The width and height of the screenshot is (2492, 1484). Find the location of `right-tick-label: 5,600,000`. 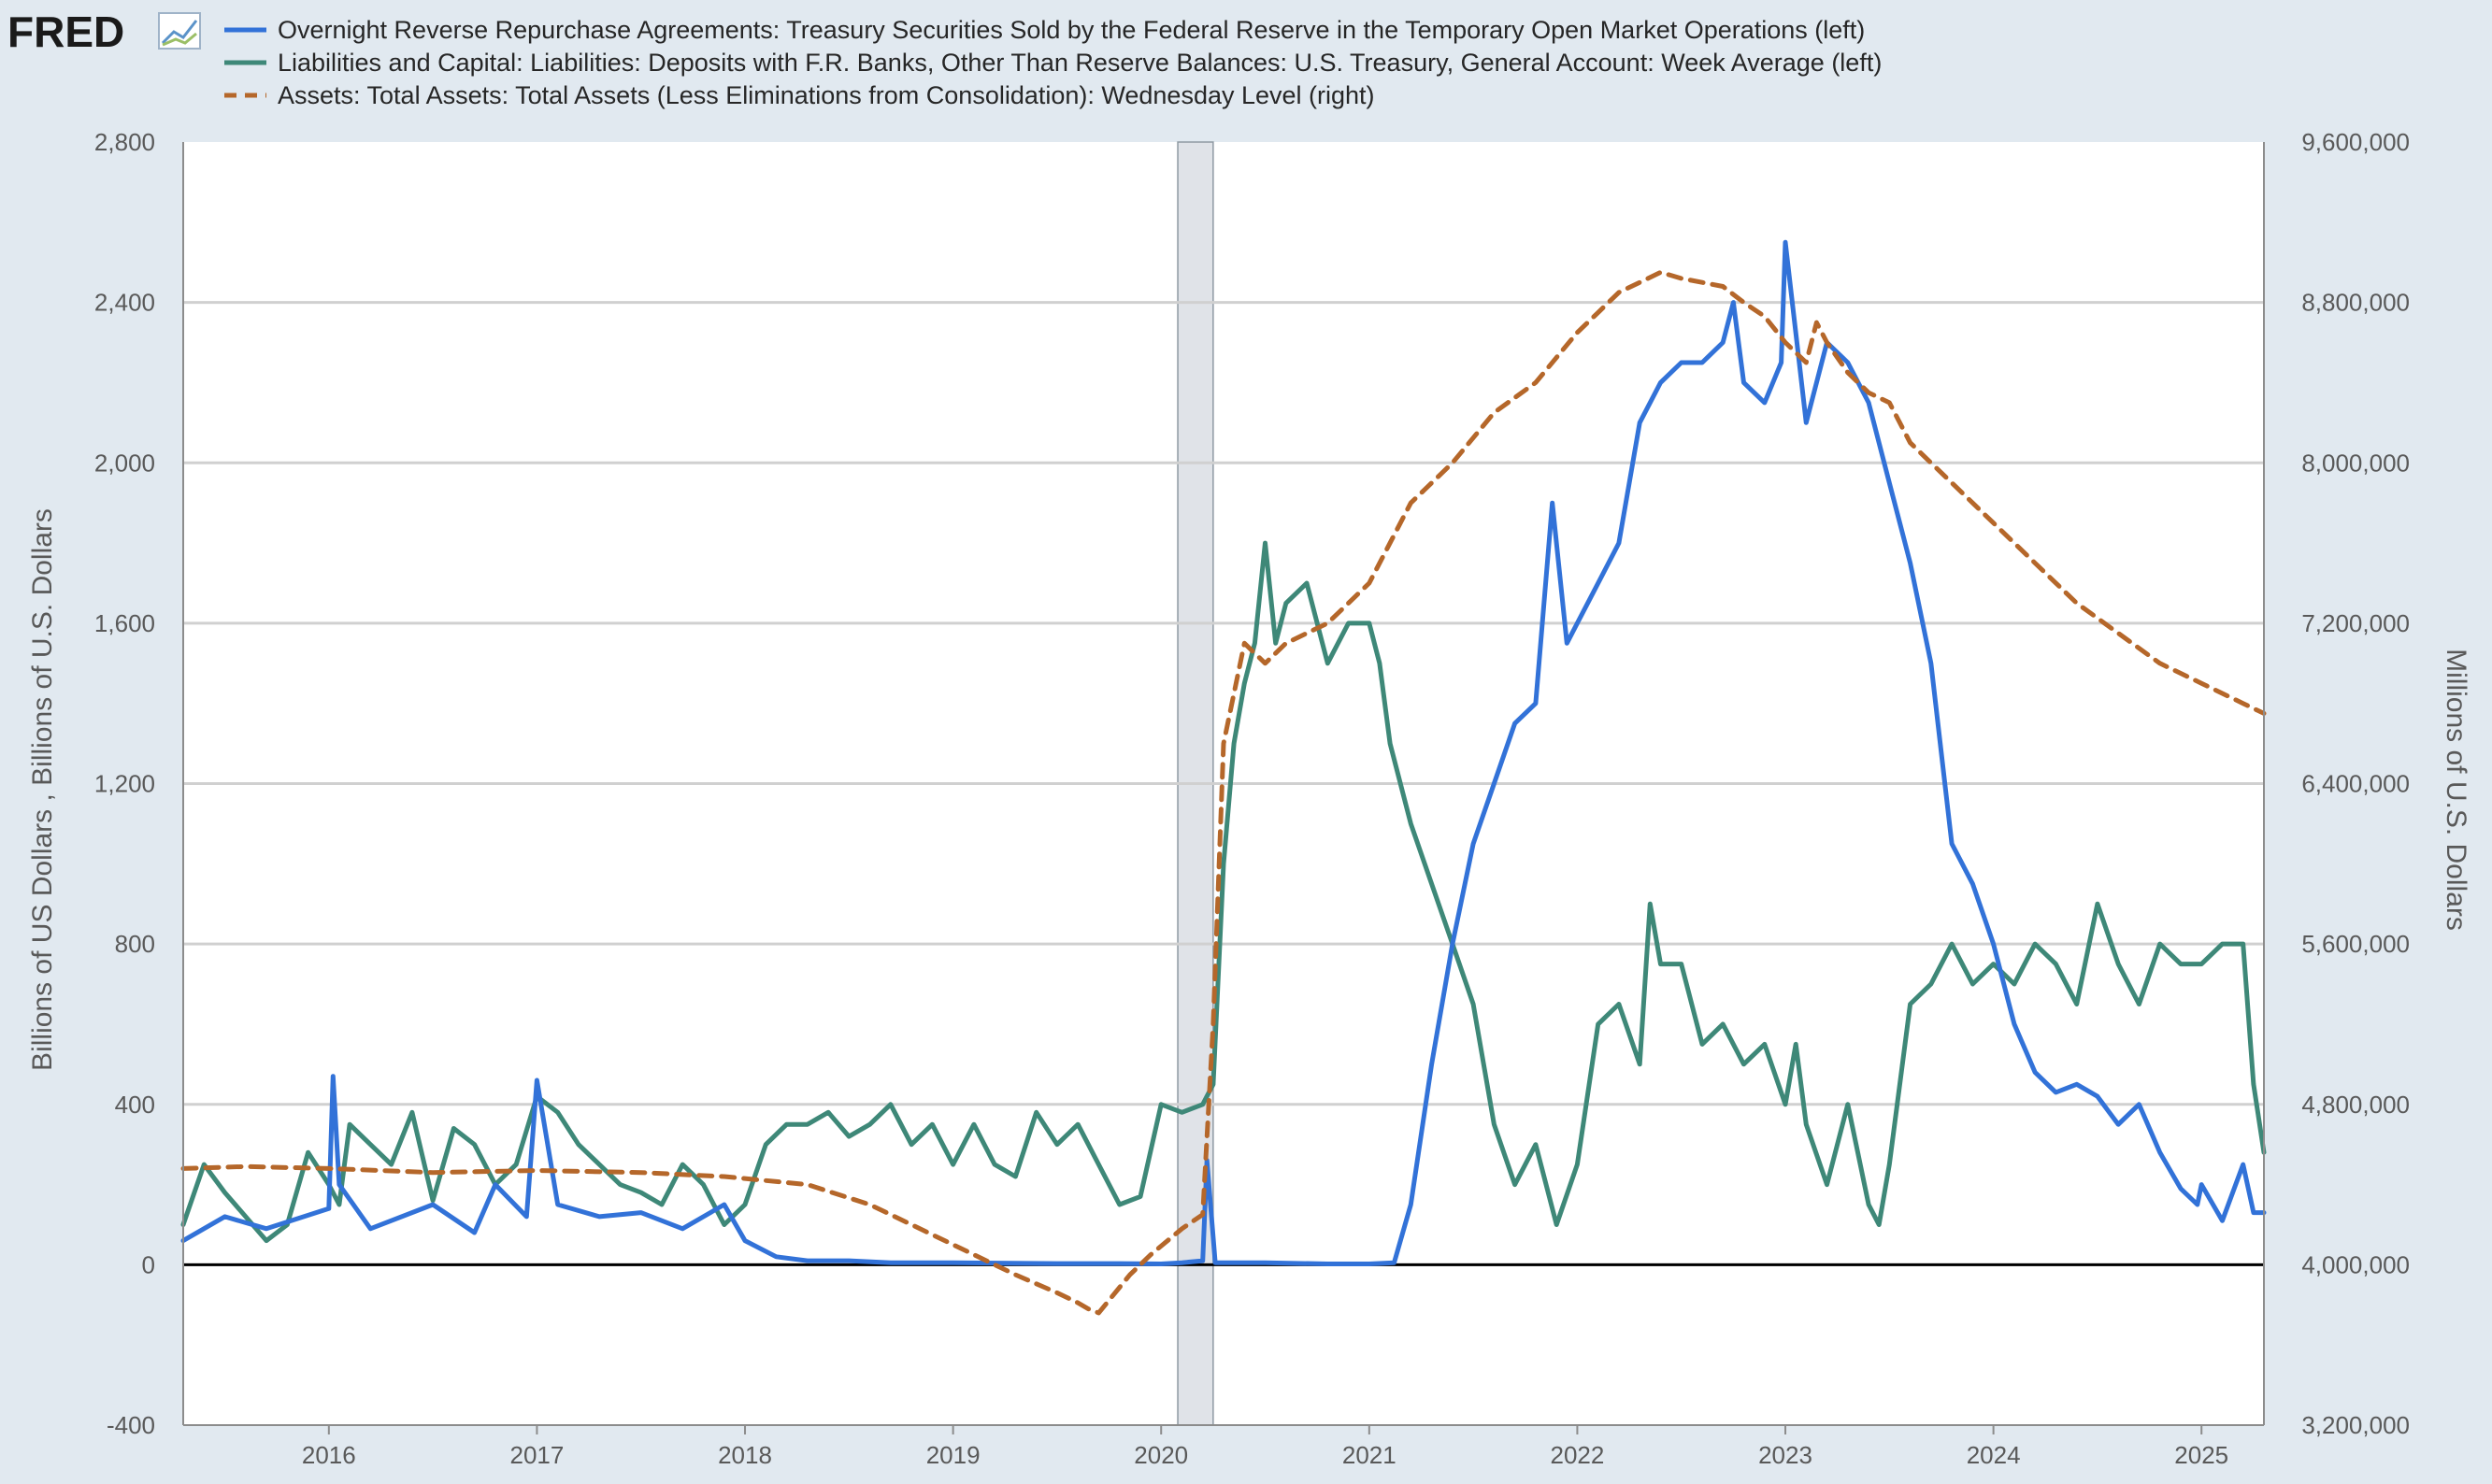

right-tick-label: 5,600,000 is located at coordinates (2356, 944).